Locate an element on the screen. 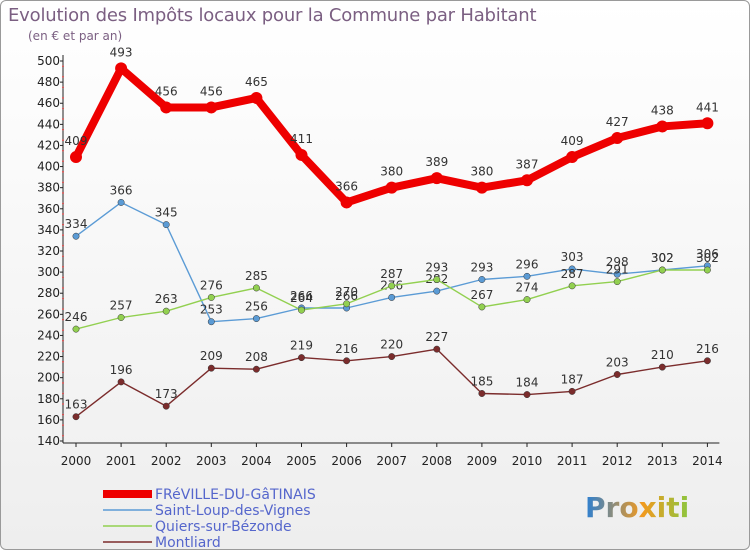 Image resolution: width=750 pixels, height=550 pixels. x-tick-label: 2009 is located at coordinates (482, 461).